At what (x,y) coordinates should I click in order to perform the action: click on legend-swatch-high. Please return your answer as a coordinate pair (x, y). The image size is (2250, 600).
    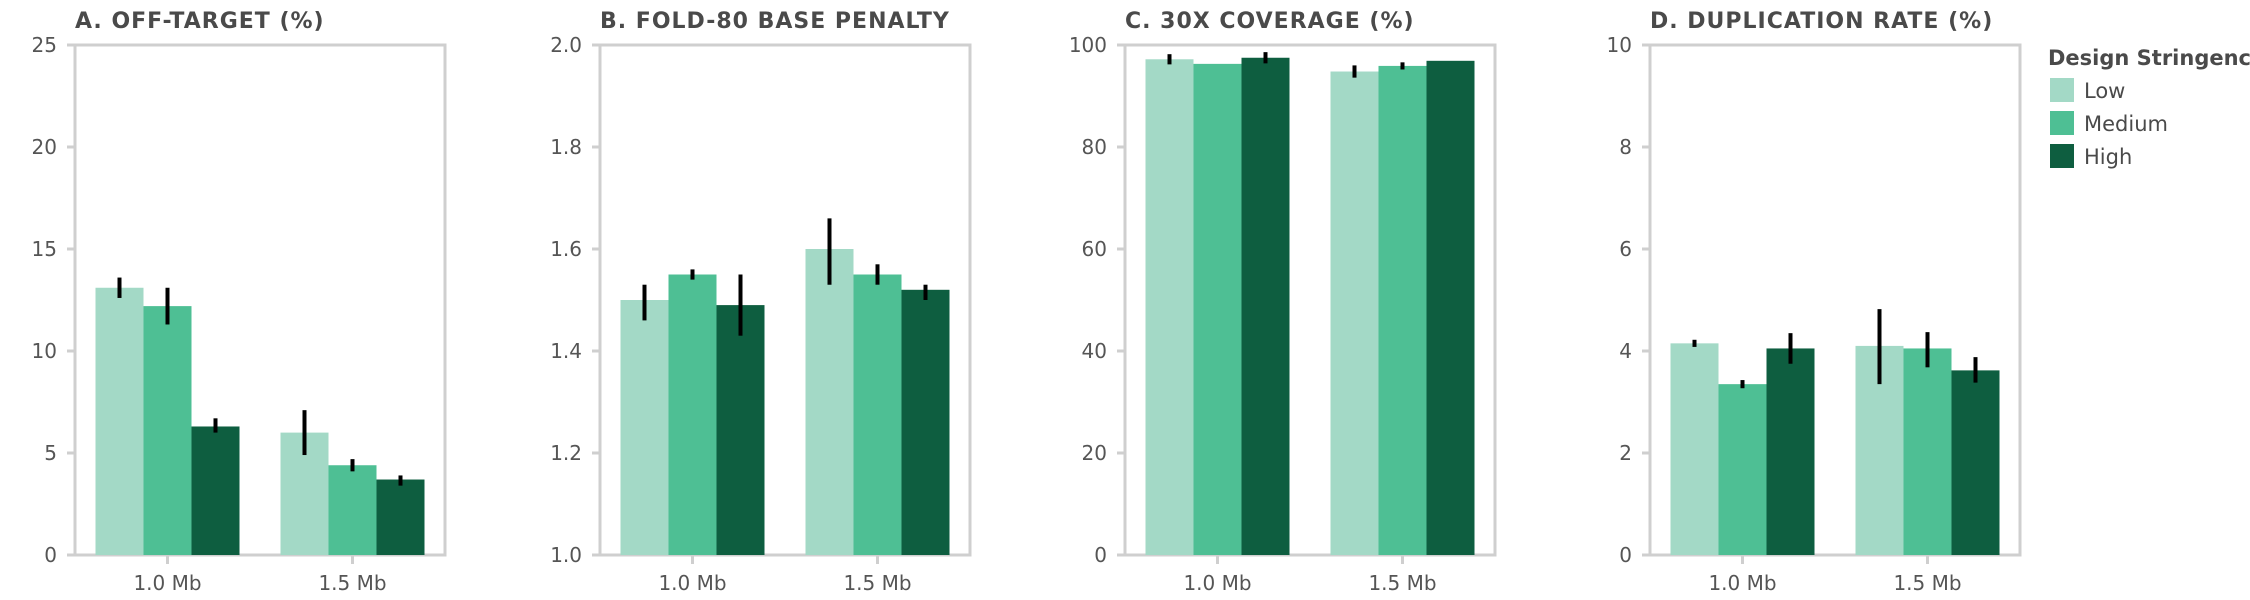
    Looking at the image, I should click on (2062, 156).